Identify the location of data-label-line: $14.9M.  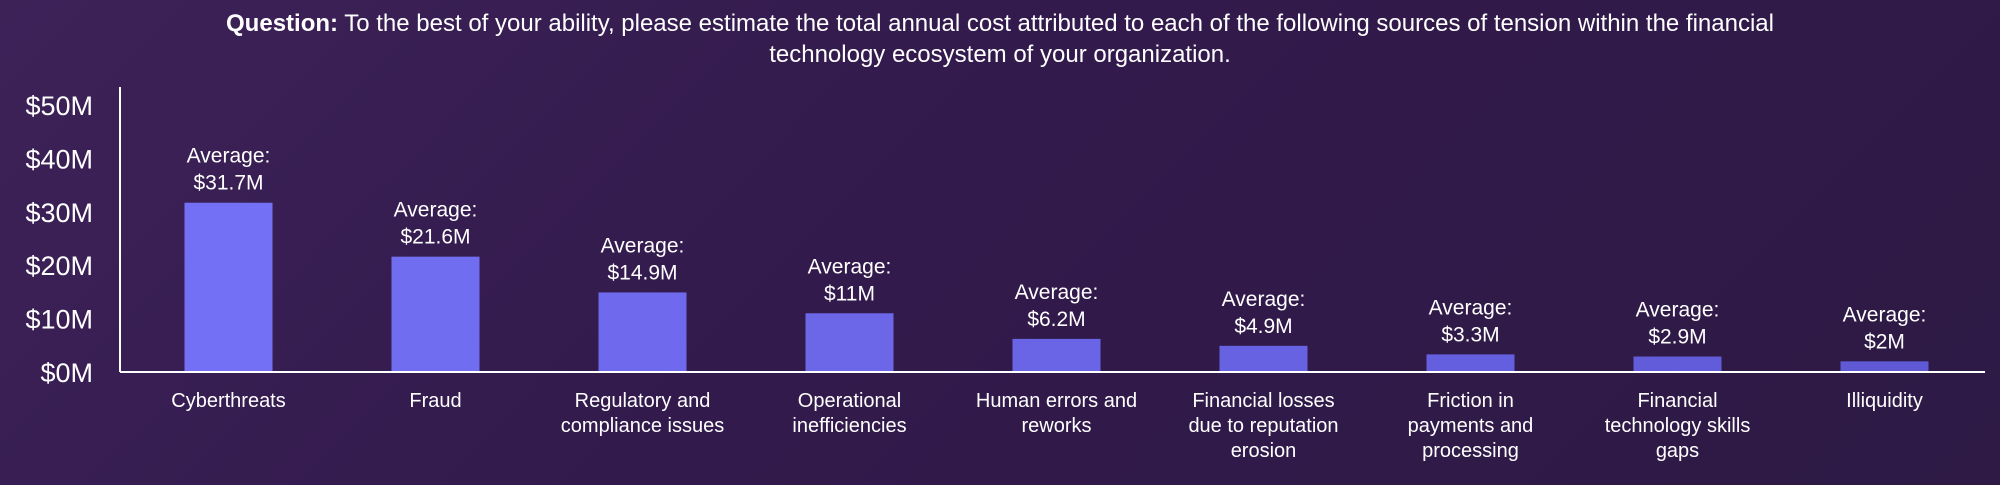
(642, 272).